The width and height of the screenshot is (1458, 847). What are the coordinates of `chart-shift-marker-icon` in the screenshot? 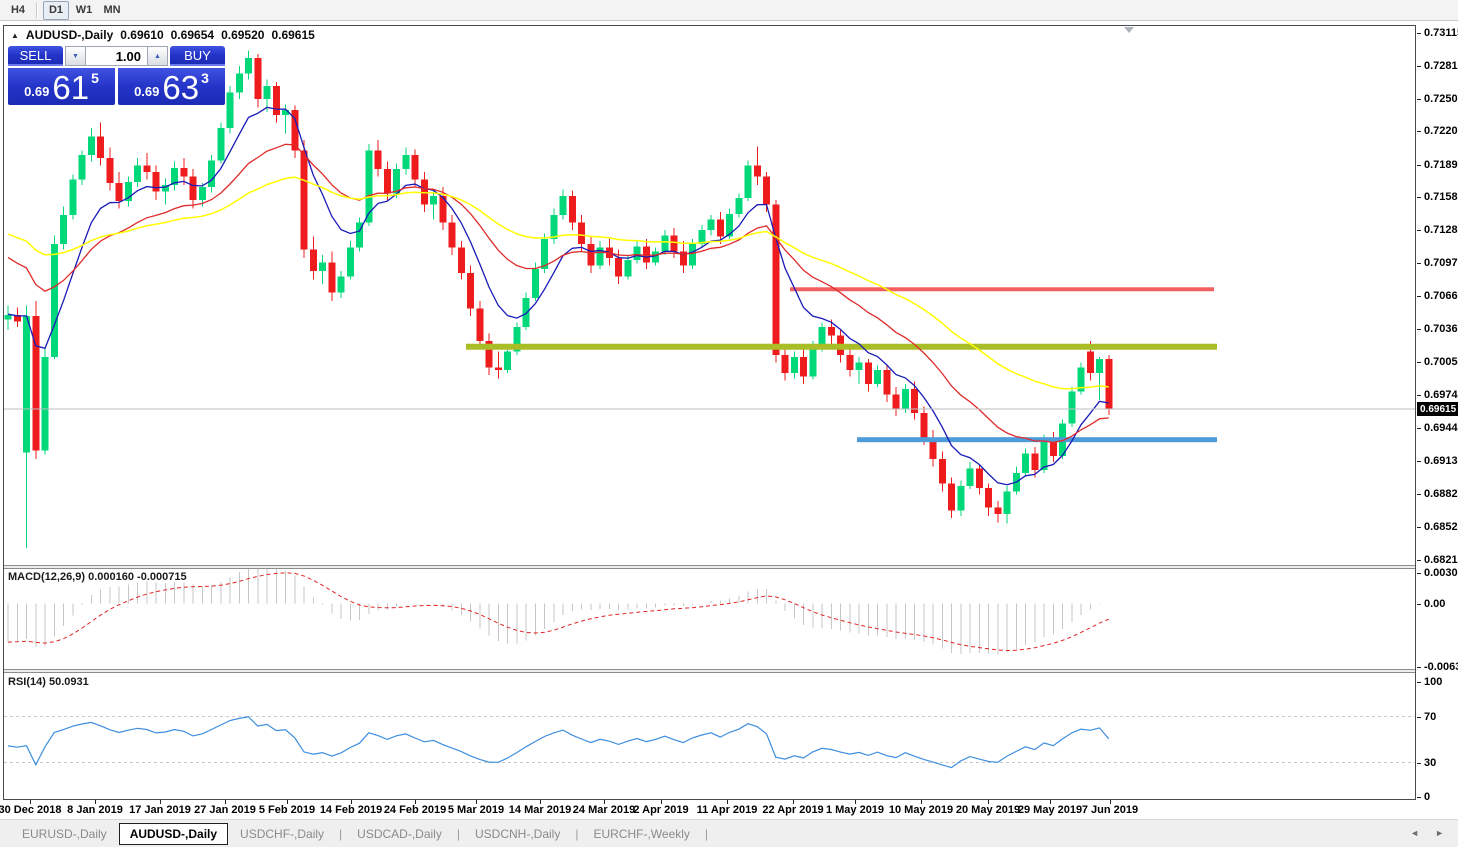 It's located at (1129, 30).